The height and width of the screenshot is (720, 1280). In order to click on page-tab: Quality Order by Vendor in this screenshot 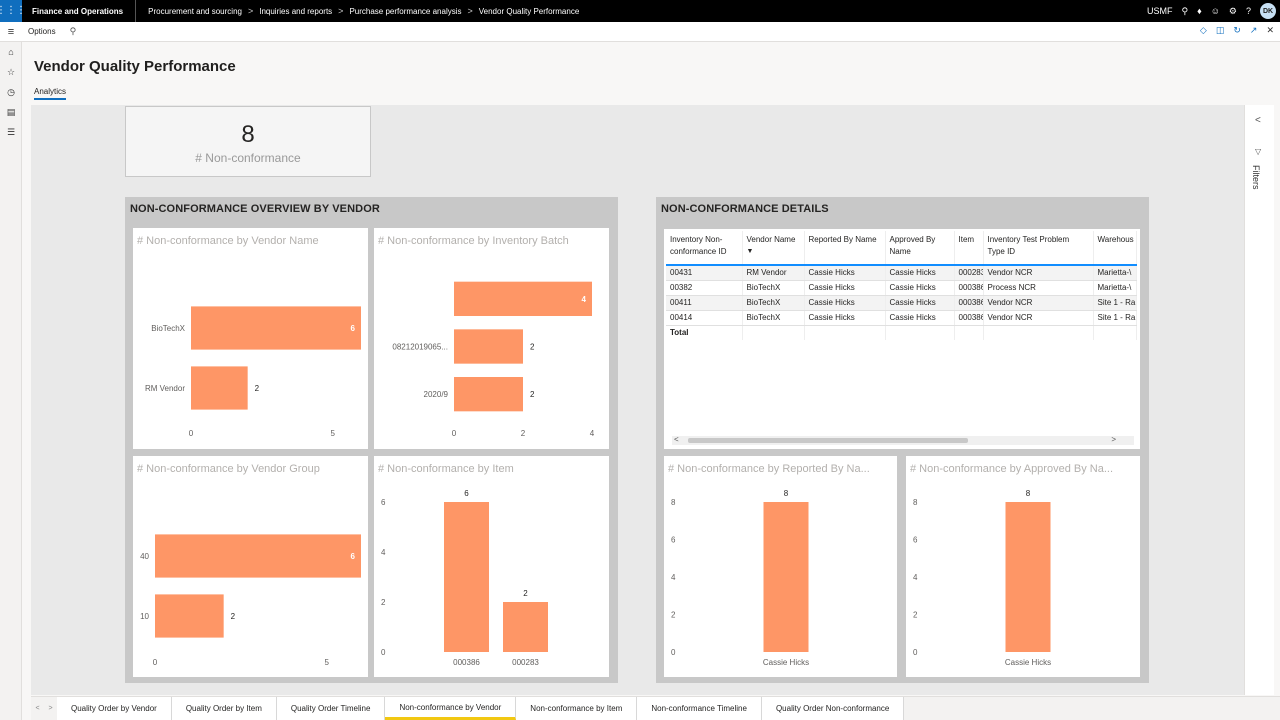, I will do `click(114, 708)`.